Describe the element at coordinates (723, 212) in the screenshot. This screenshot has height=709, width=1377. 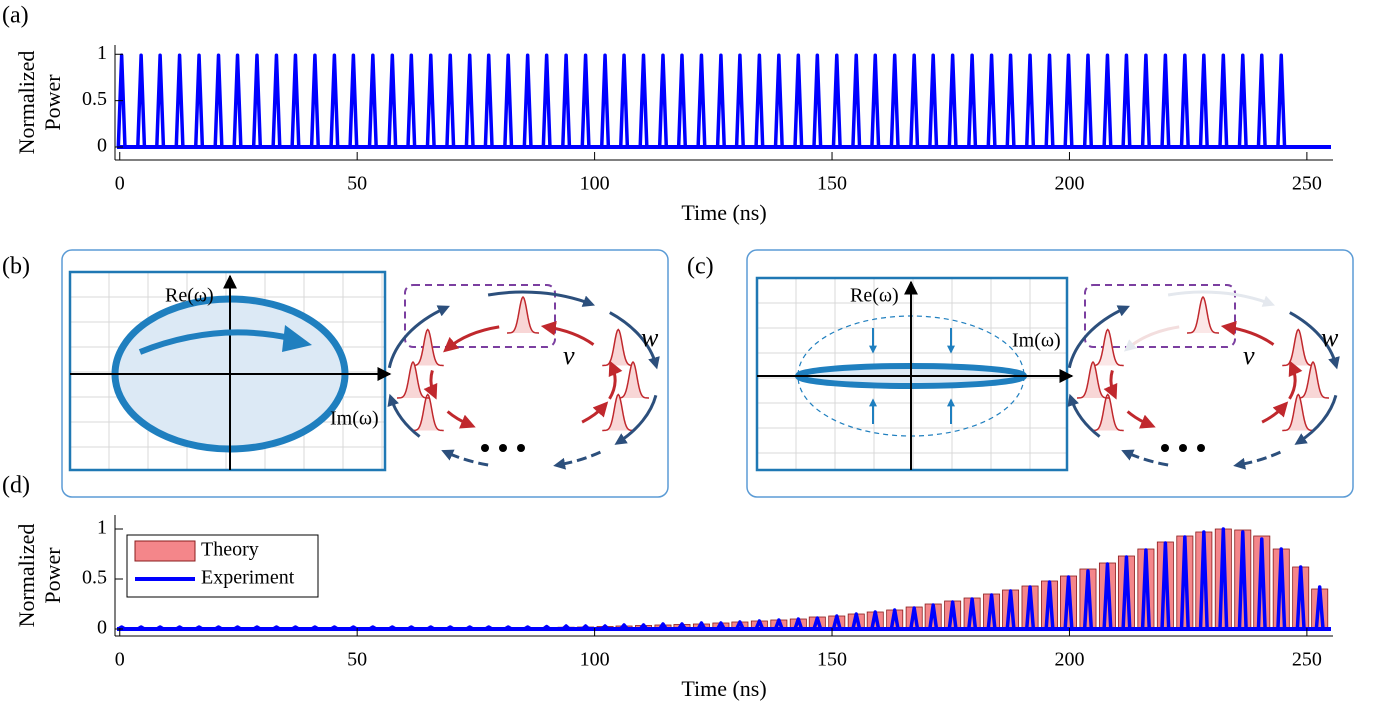
I see `x-axis-label: Time (ns)` at that location.